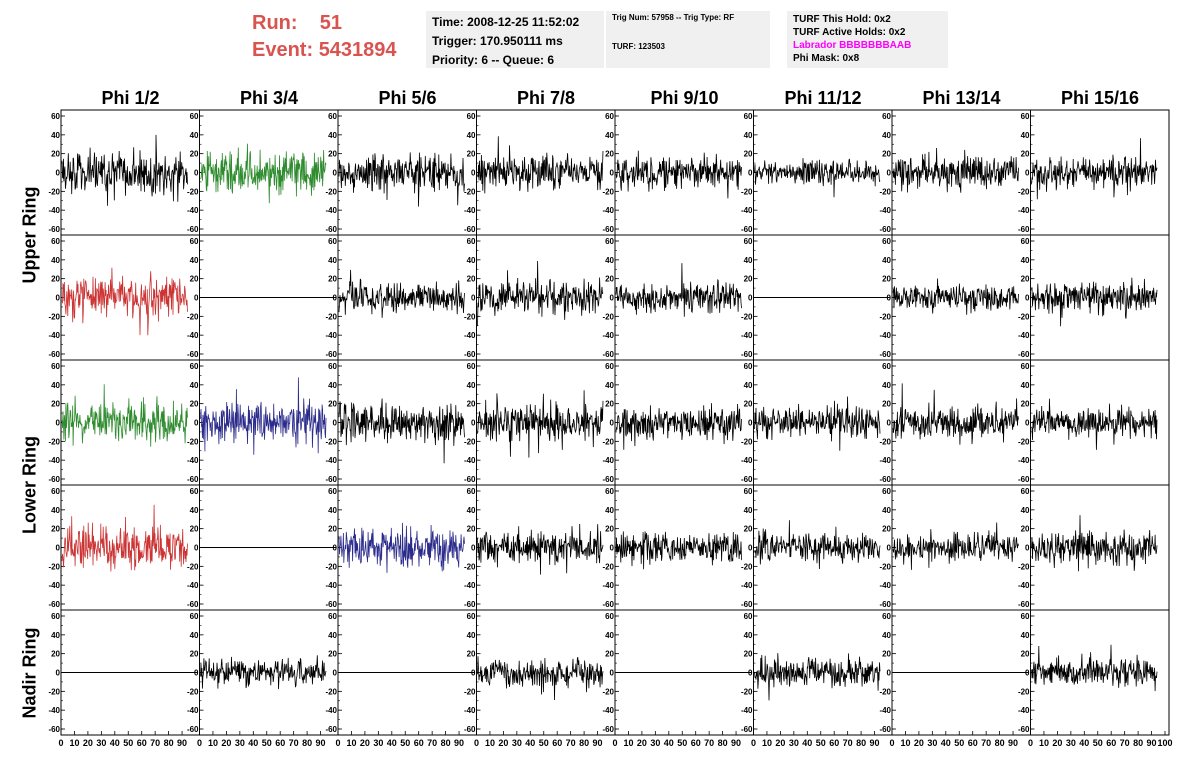 Image resolution: width=1196 pixels, height=772 pixels. What do you see at coordinates (1111, 743) in the screenshot?
I see `x-tick-label: 60` at bounding box center [1111, 743].